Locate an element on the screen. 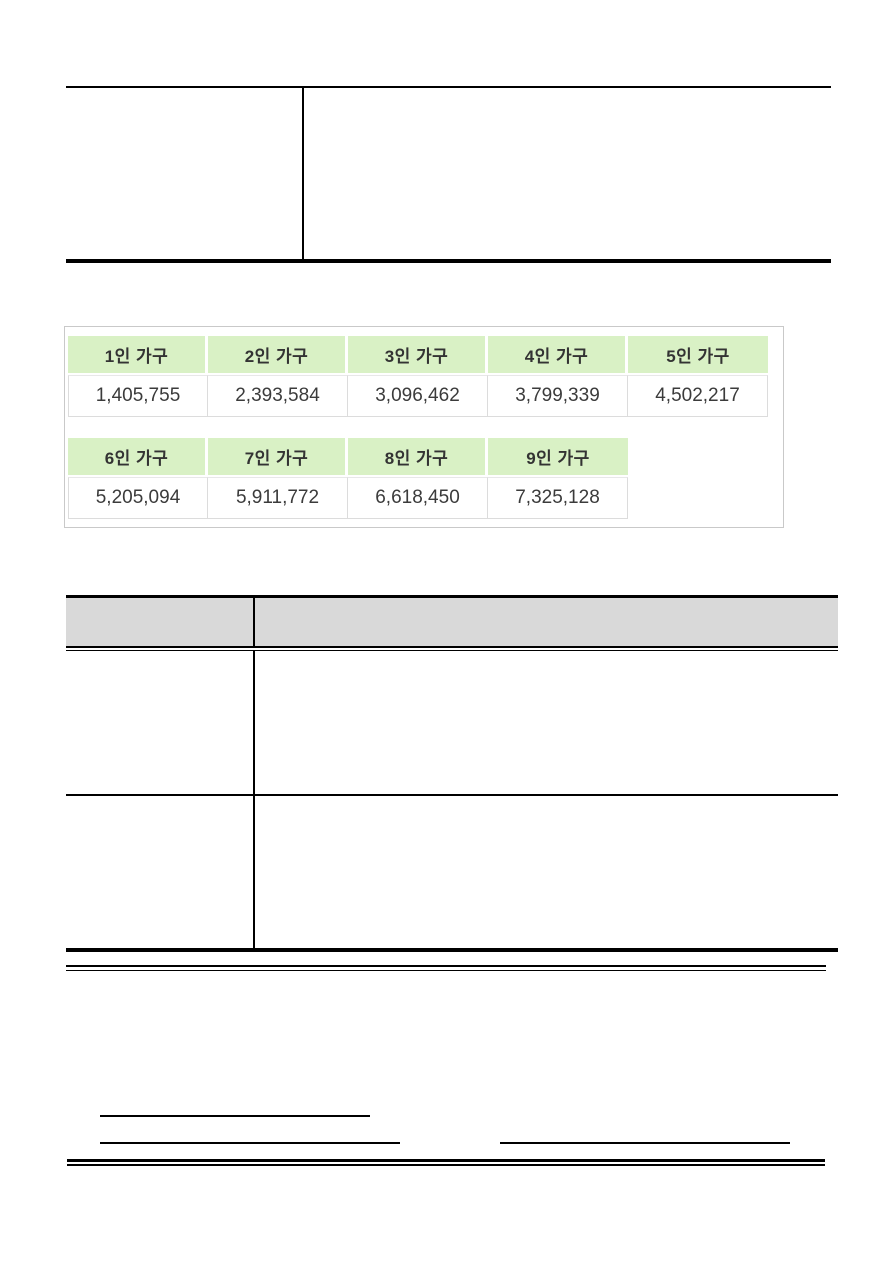 This screenshot has height=1263, width=893. household-value-cell: 3,799,339 is located at coordinates (558, 396).